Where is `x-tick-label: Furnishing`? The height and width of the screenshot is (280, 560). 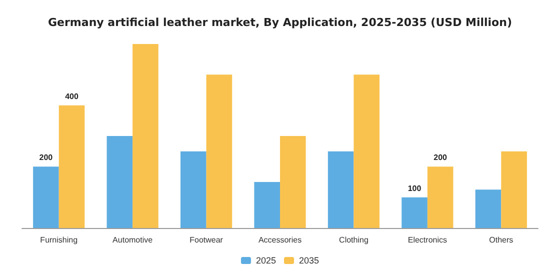
x-tick-label: Furnishing is located at coordinates (59, 240).